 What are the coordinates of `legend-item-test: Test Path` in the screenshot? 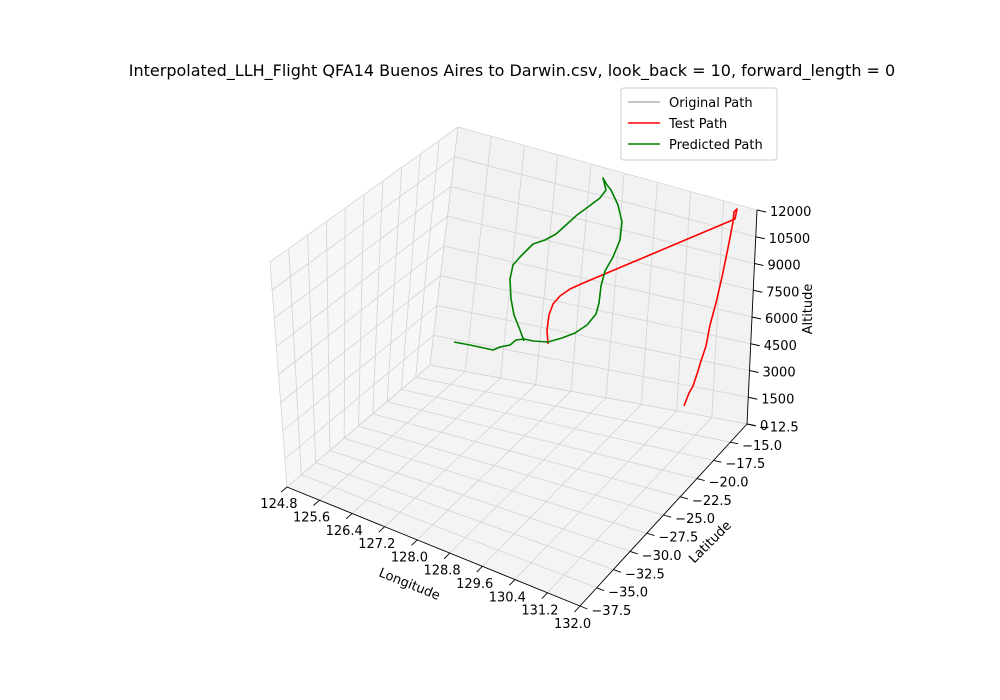 It's located at (677, 124).